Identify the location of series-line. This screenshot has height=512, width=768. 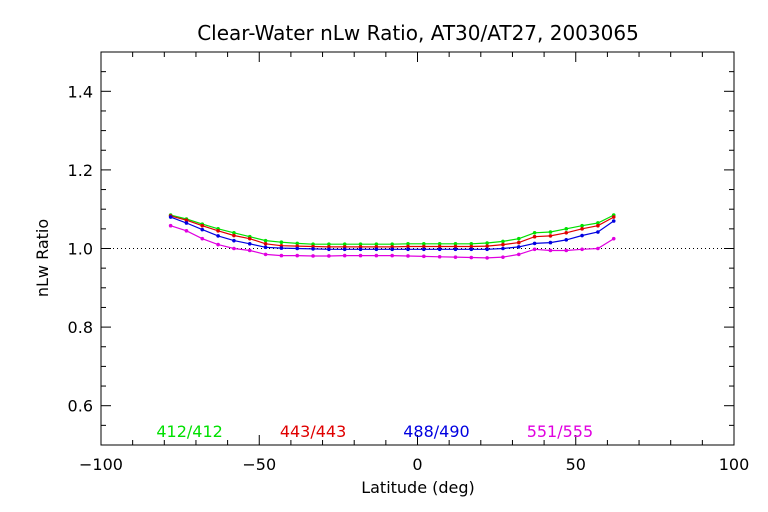
(392, 229).